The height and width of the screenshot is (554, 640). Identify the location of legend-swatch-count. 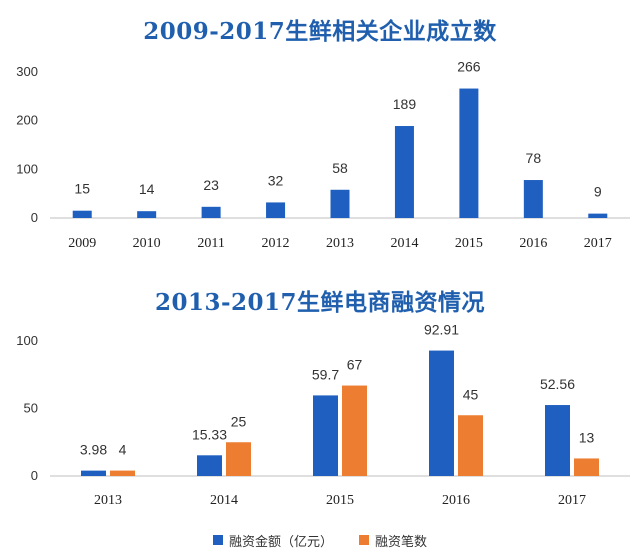
(364, 540).